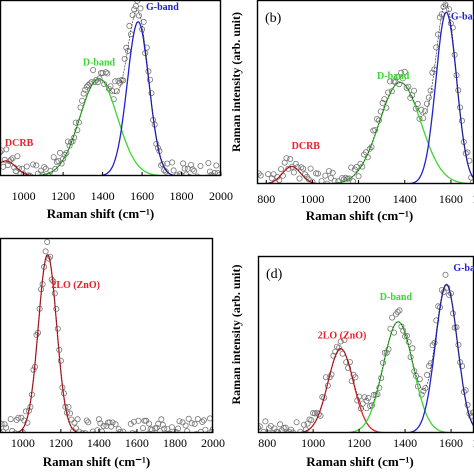  I want to click on x-tick-label-cut: 1, so click(473, 199).